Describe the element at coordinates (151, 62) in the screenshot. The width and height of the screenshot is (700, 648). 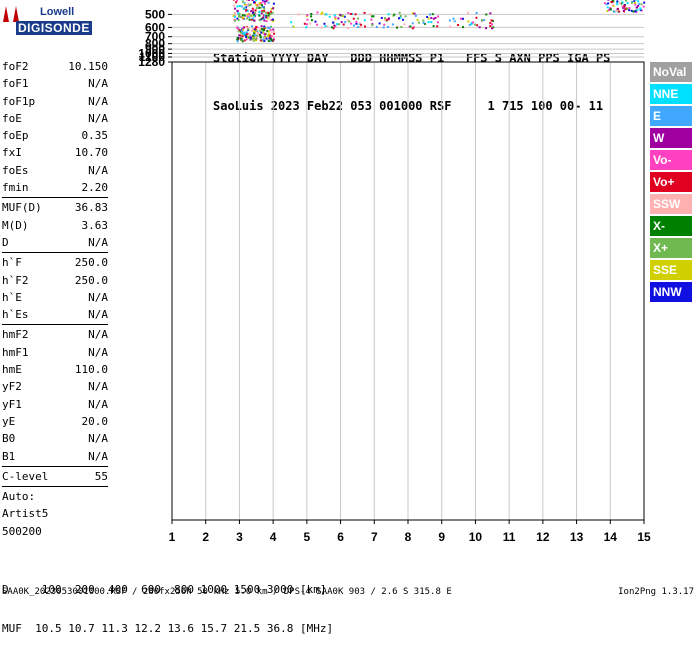
I see `y-tick-label: 1280` at that location.